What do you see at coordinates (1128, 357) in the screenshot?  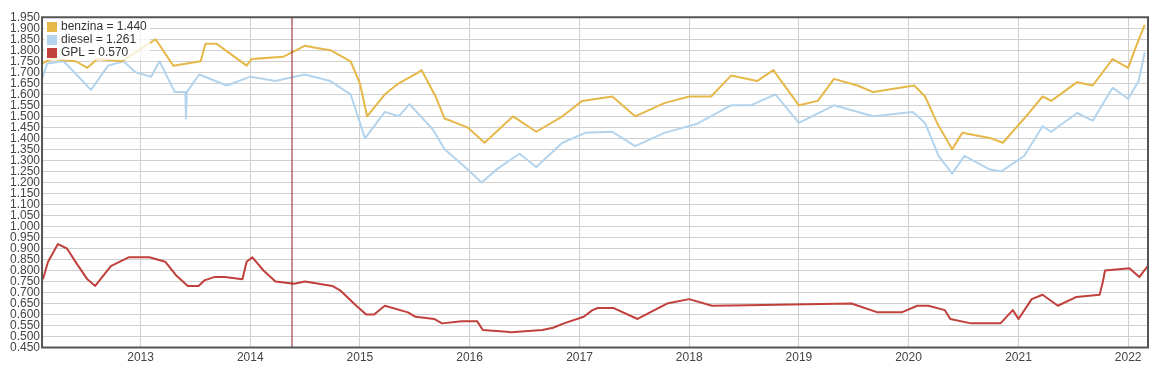 I see `x-tick-label: 2022` at bounding box center [1128, 357].